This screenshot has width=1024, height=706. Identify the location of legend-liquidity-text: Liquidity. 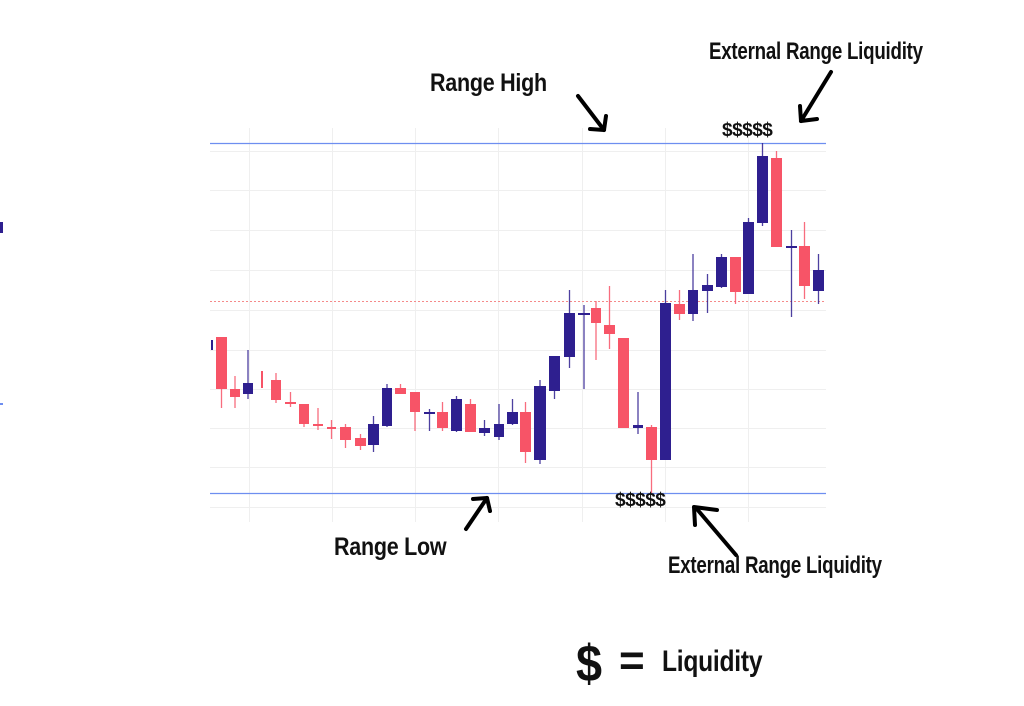
(712, 661).